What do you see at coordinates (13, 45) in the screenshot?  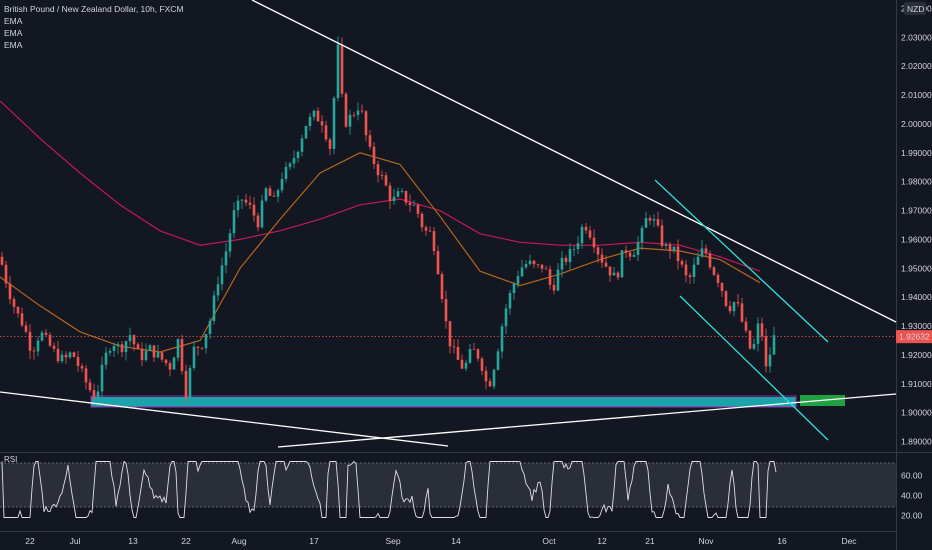 I see `ema-indicator-3: EMA` at bounding box center [13, 45].